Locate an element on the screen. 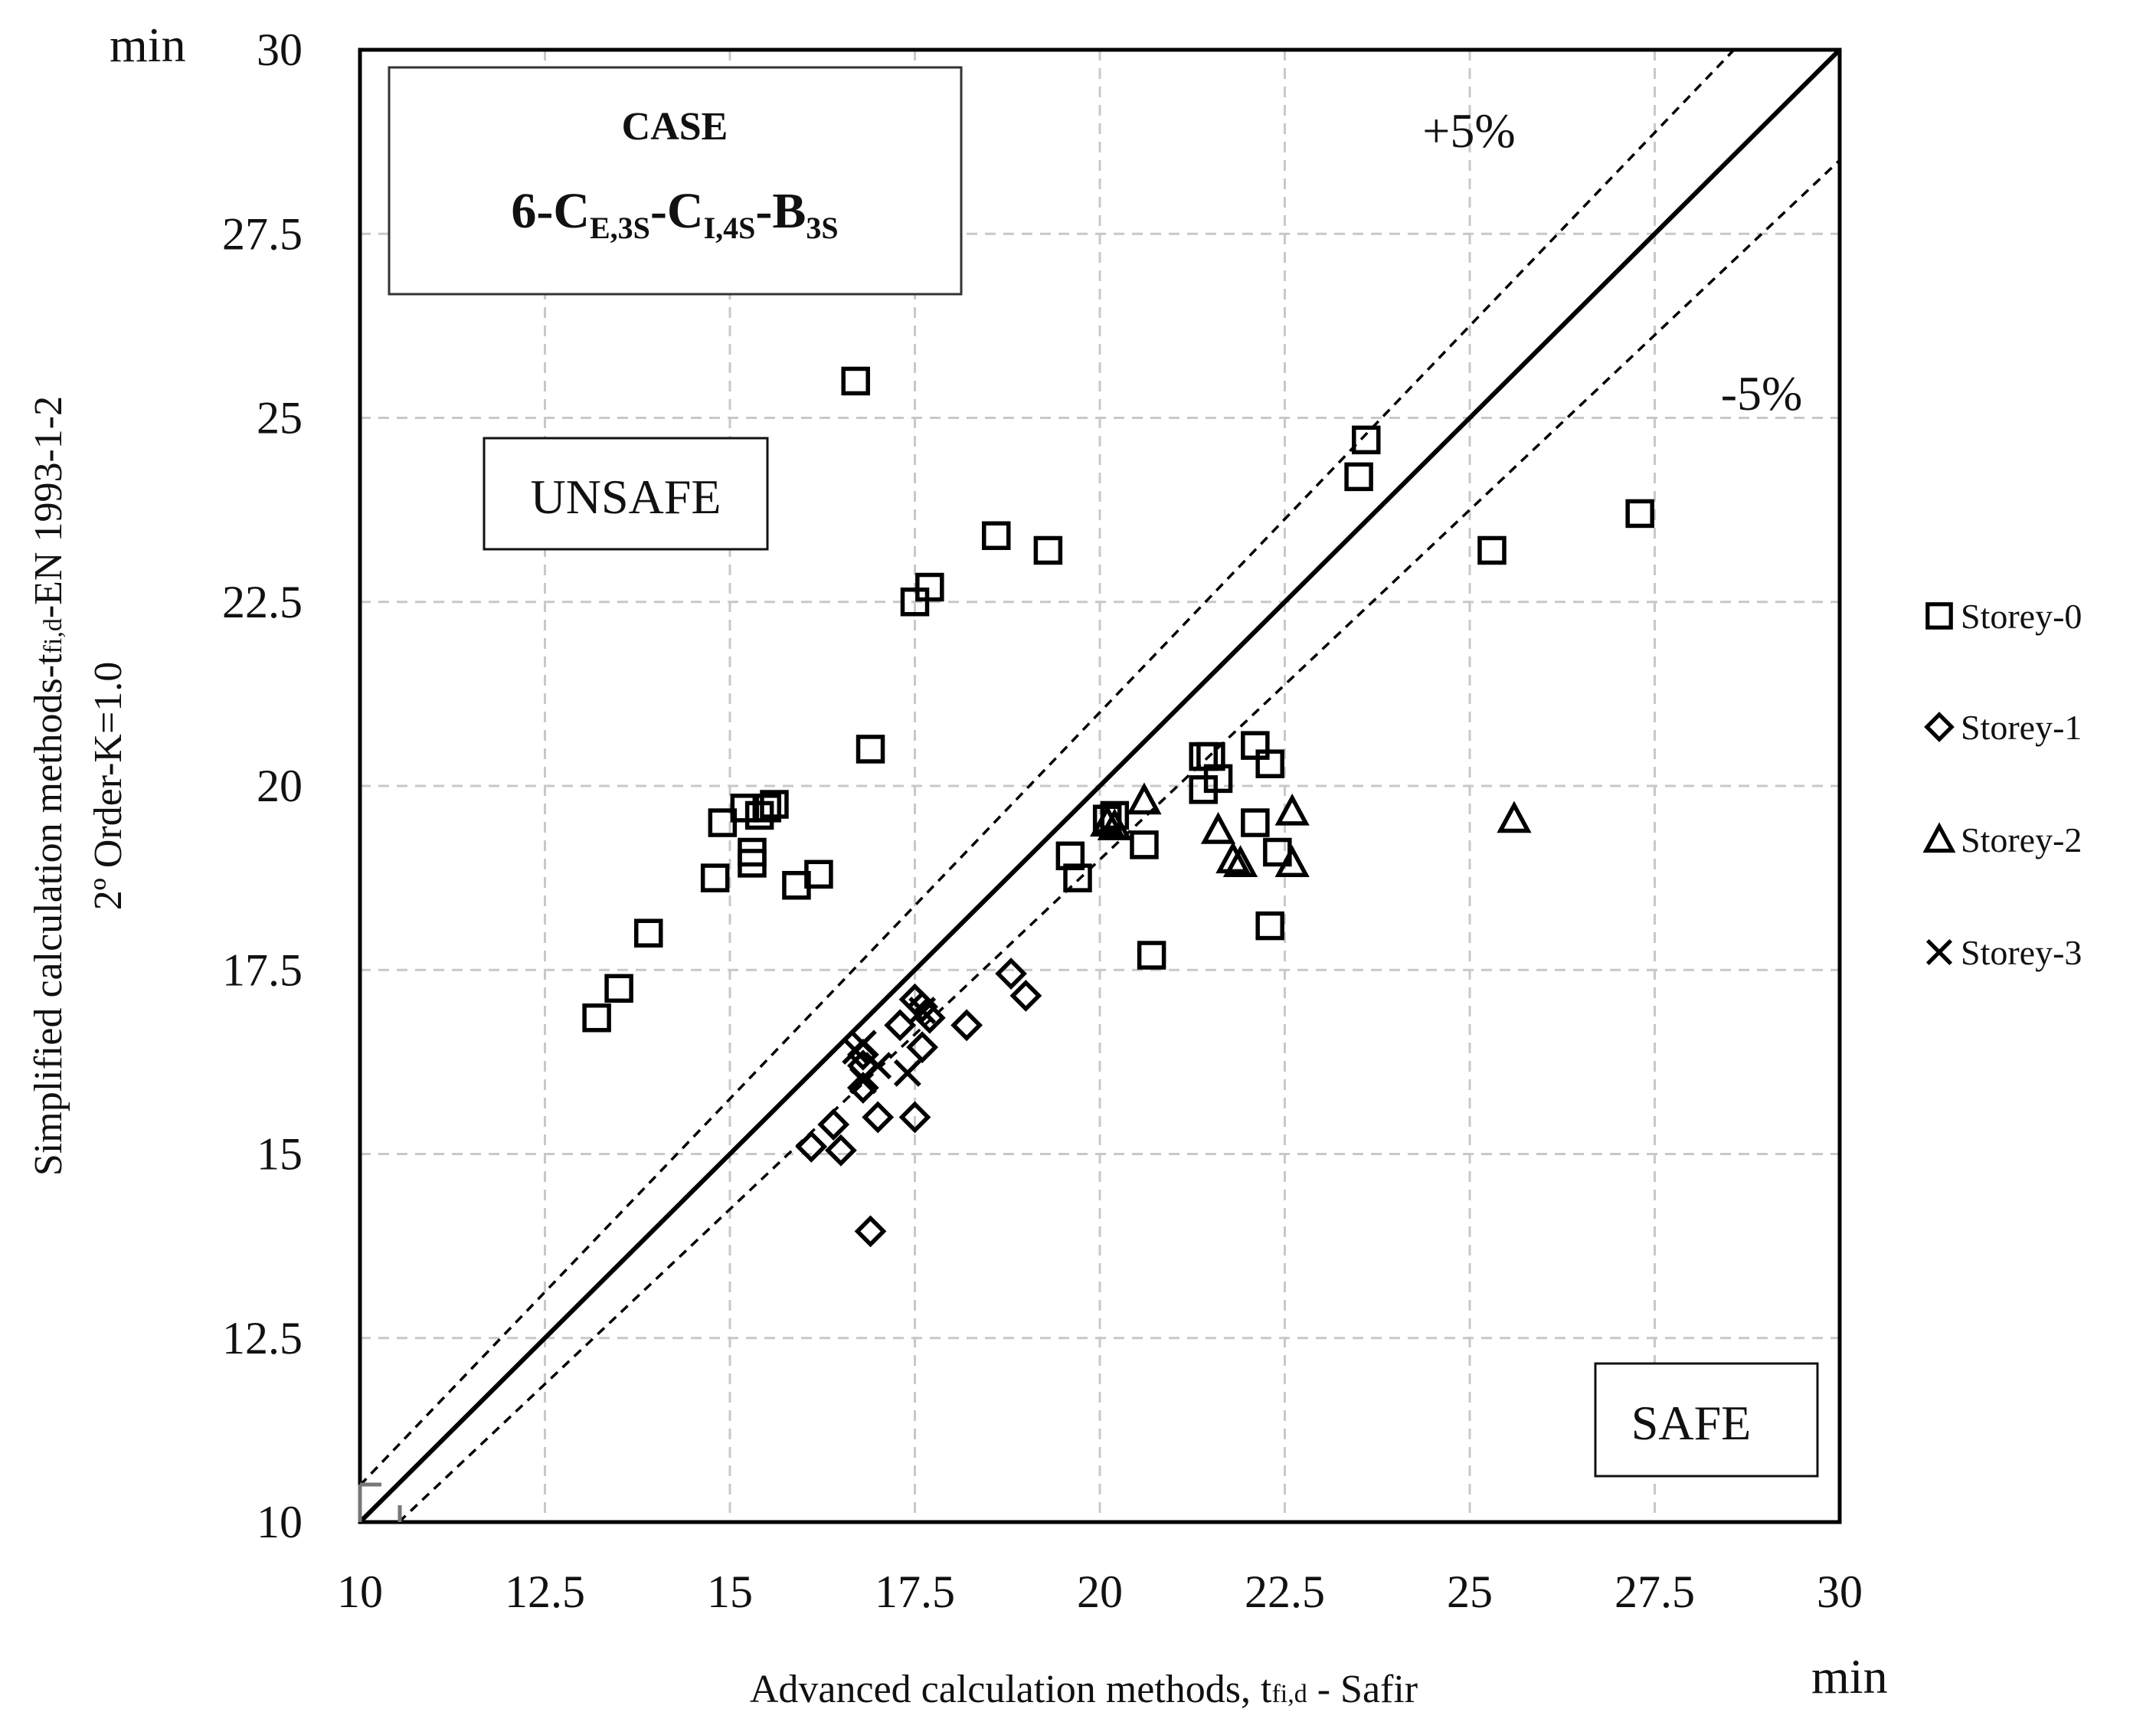  y-tick-labels: 10 12.5 15 17.5 20 22.5 25 27.5 30 is located at coordinates (263, 786).